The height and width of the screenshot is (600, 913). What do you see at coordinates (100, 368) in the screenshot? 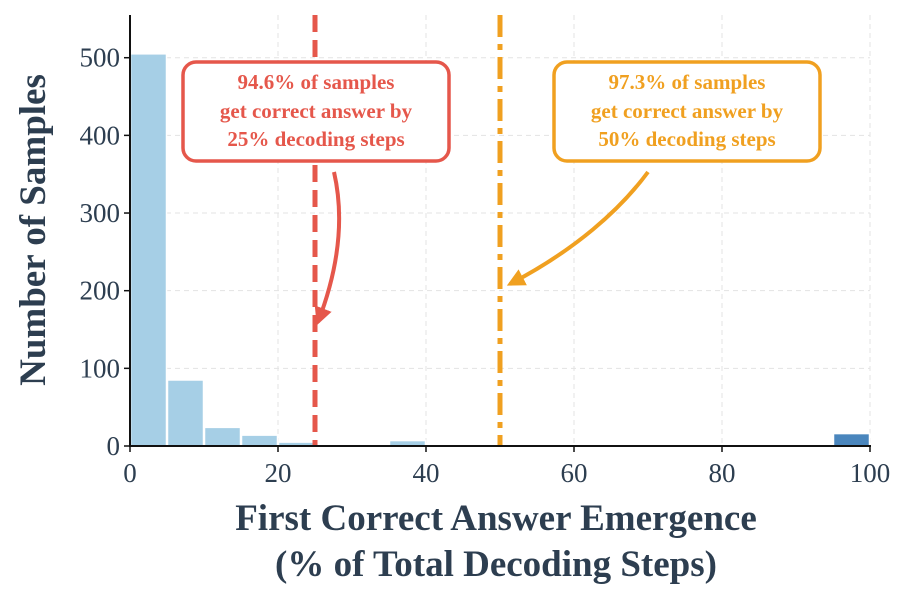
I see `y-tick-label: 100` at bounding box center [100, 368].